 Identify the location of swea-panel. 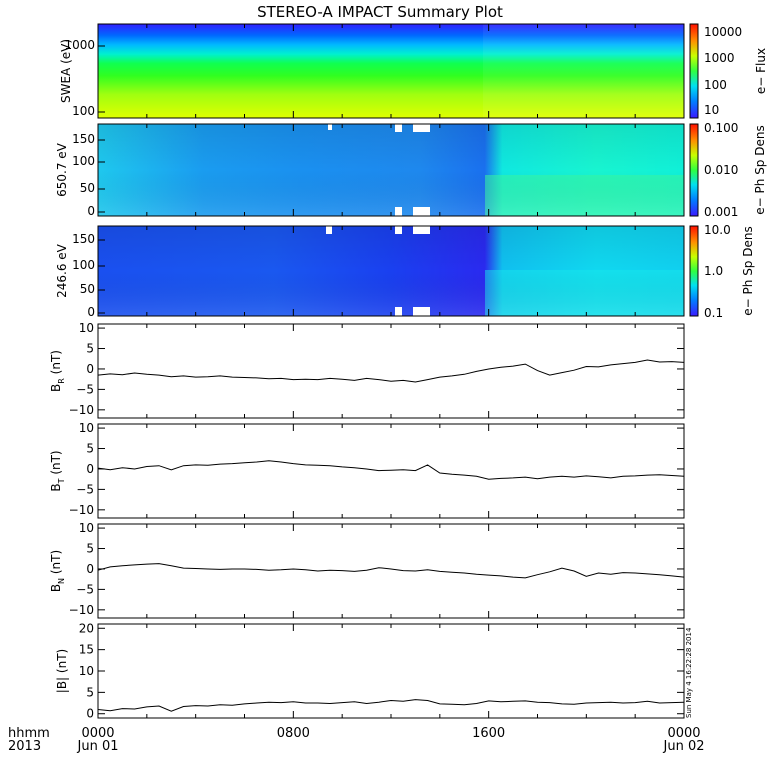
(391, 71).